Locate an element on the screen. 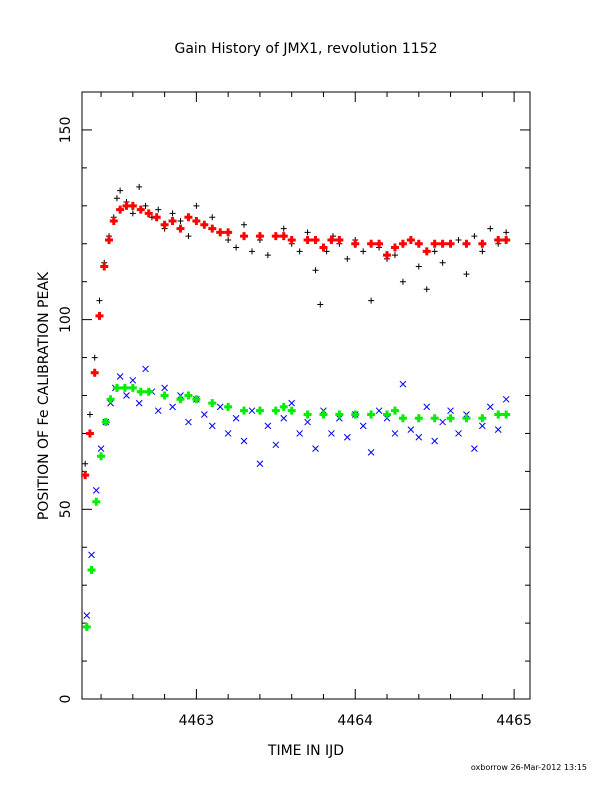 The image size is (612, 792). y-tick-label: 100 is located at coordinates (66, 319).